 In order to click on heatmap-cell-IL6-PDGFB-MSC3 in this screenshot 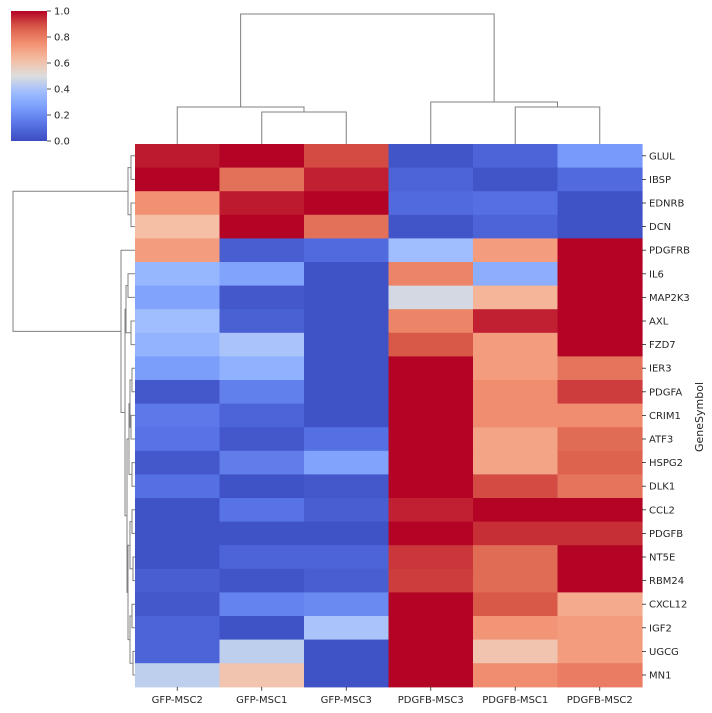, I will do `click(431, 274)`.